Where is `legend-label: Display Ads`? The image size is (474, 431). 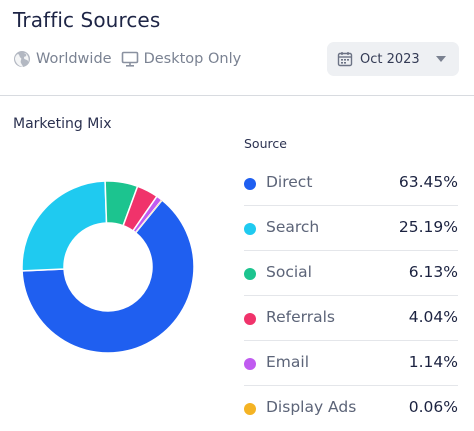 legend-label: Display Ads is located at coordinates (311, 407).